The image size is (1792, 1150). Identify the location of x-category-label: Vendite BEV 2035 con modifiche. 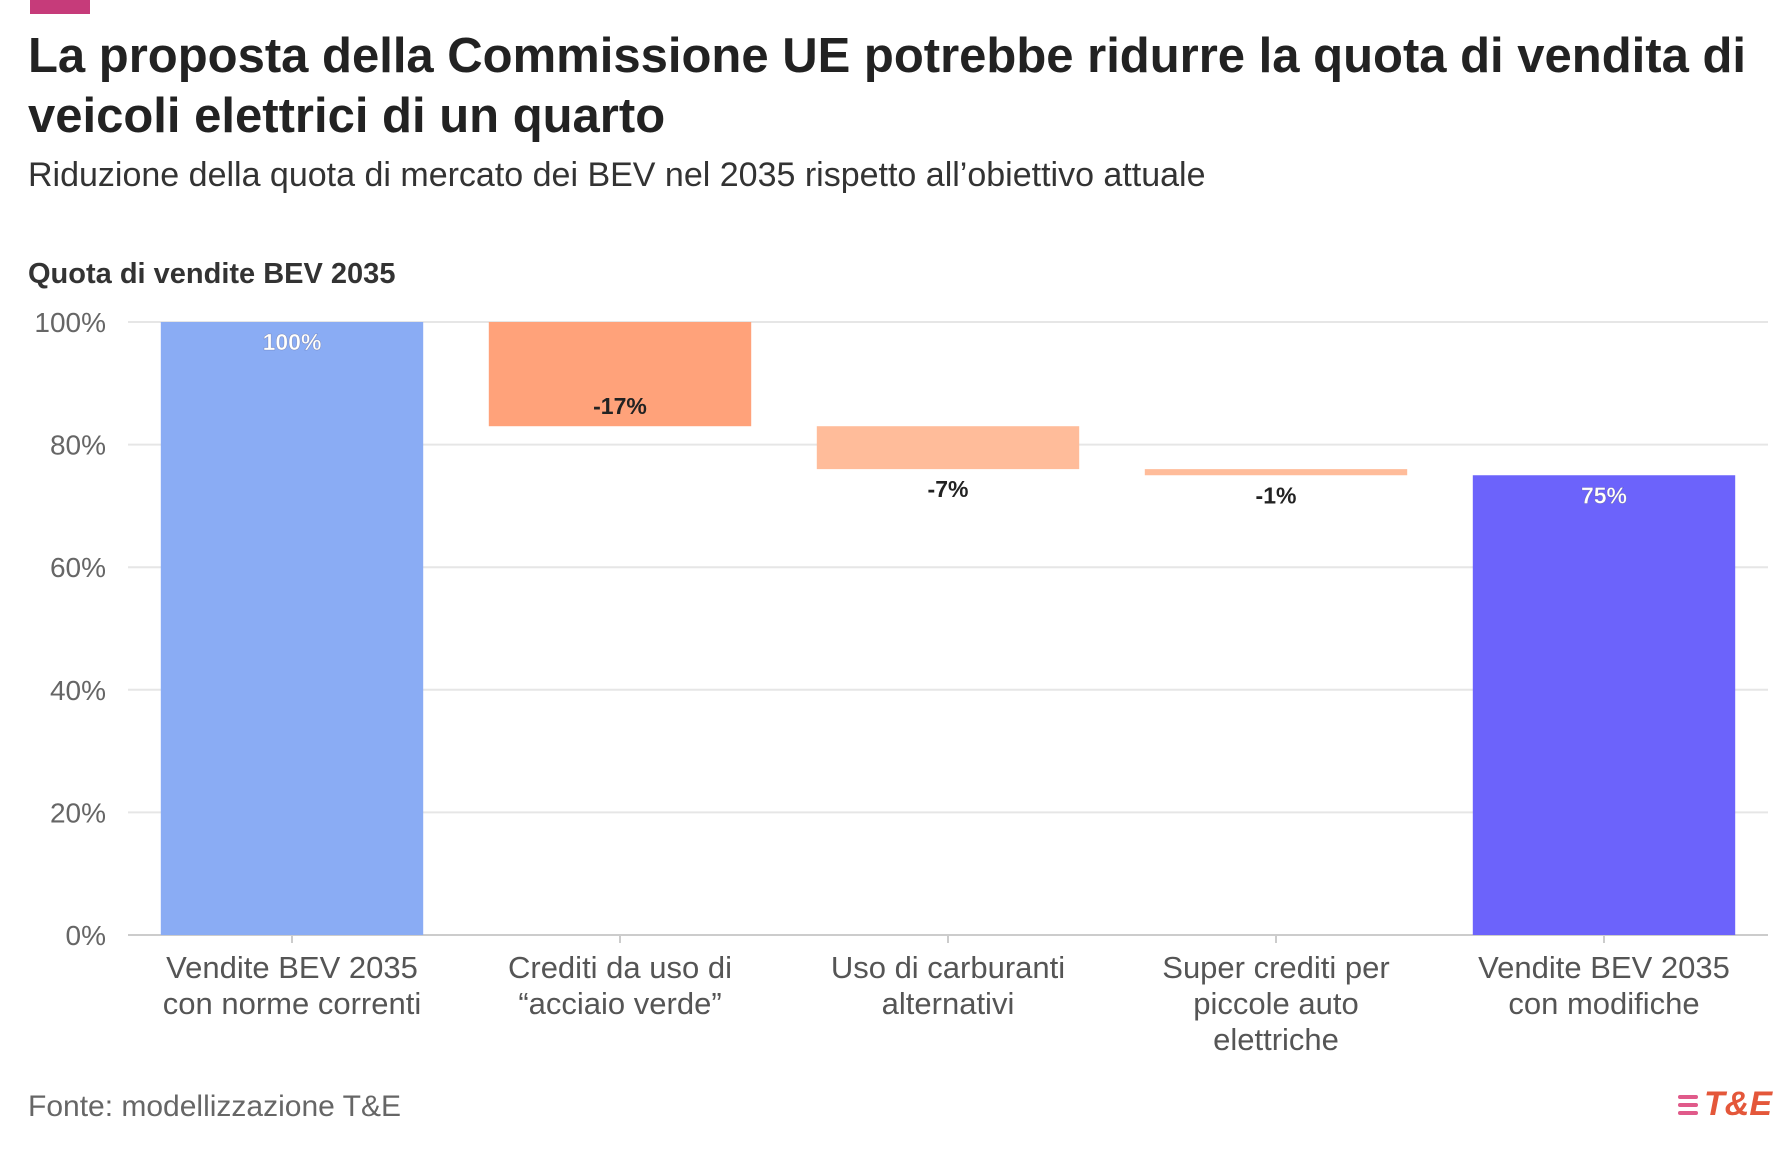
(1604, 985).